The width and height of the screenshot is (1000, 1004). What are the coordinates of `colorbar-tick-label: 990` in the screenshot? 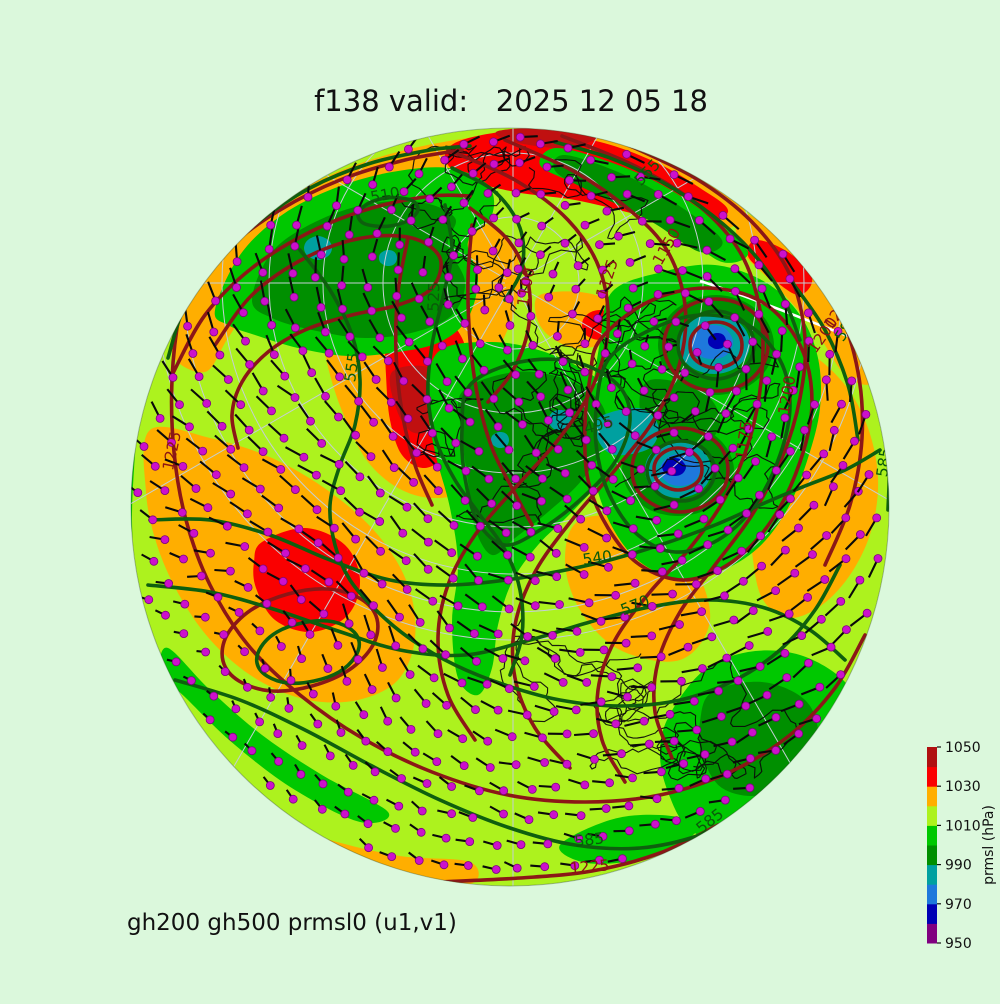 It's located at (958, 866).